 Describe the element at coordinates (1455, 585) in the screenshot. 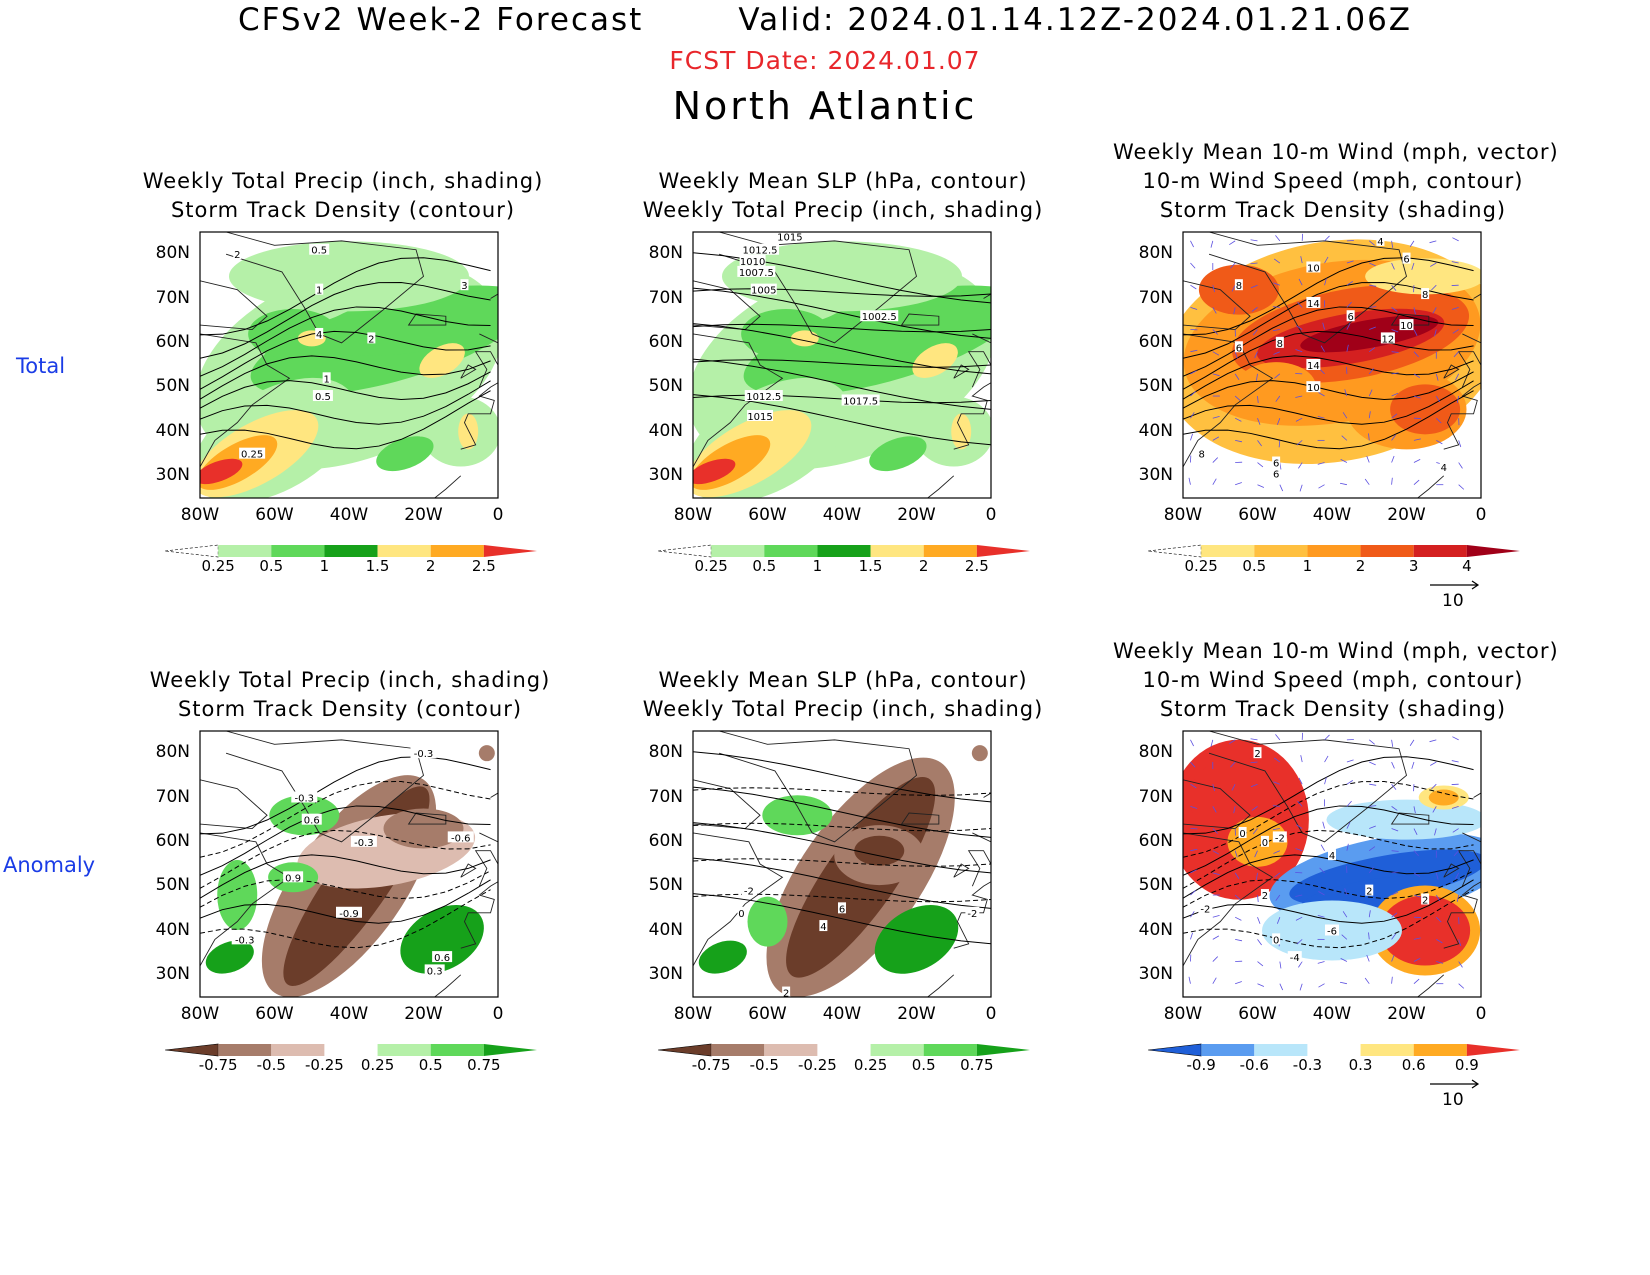

I see `vector-reference-arrow` at that location.